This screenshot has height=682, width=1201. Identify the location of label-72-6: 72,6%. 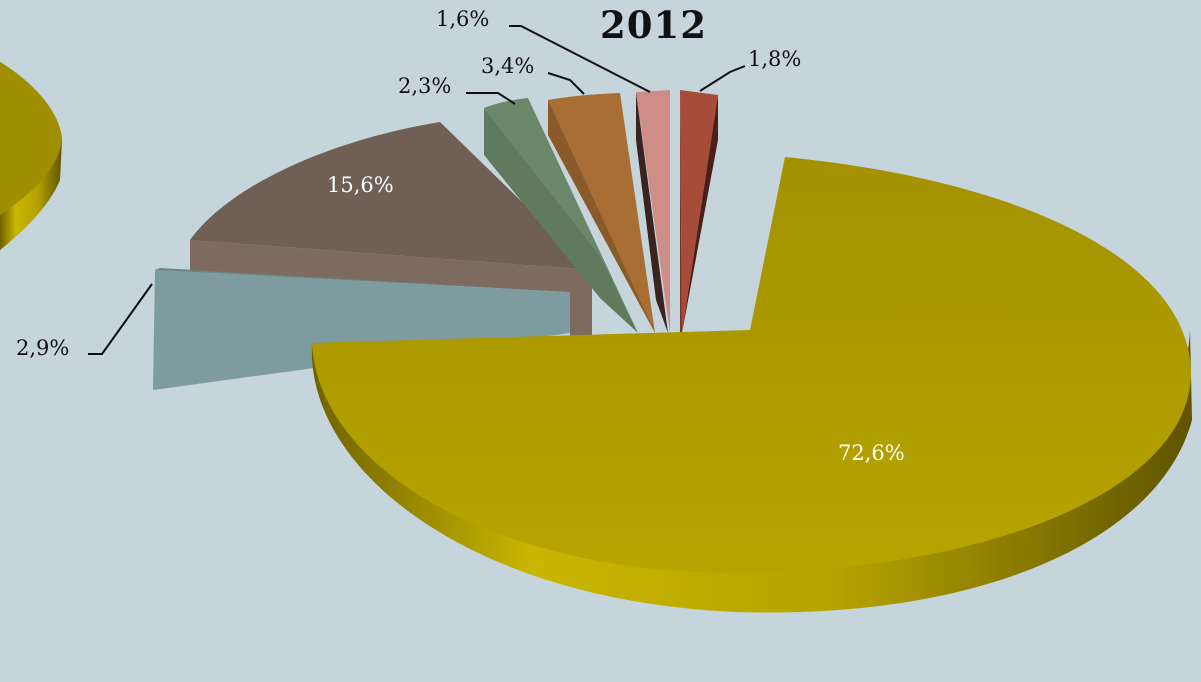
(871, 453).